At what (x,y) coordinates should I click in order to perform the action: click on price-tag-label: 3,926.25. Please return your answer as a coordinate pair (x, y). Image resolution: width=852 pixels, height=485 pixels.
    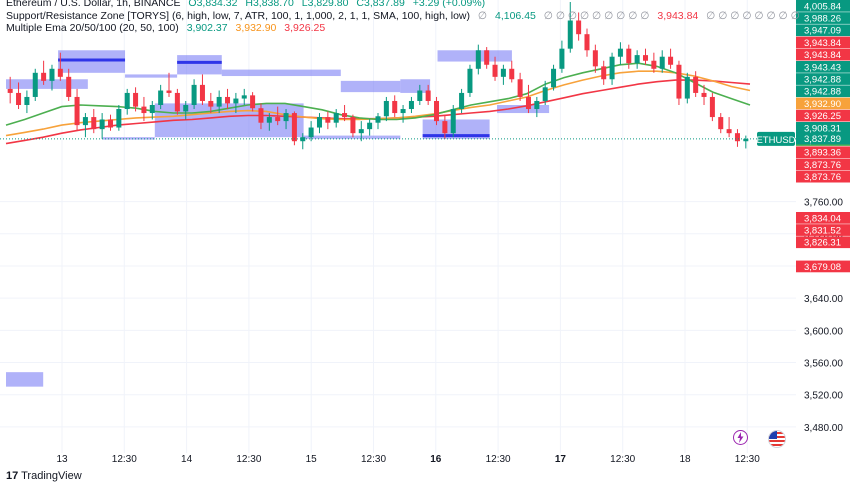
    Looking at the image, I should click on (822, 116).